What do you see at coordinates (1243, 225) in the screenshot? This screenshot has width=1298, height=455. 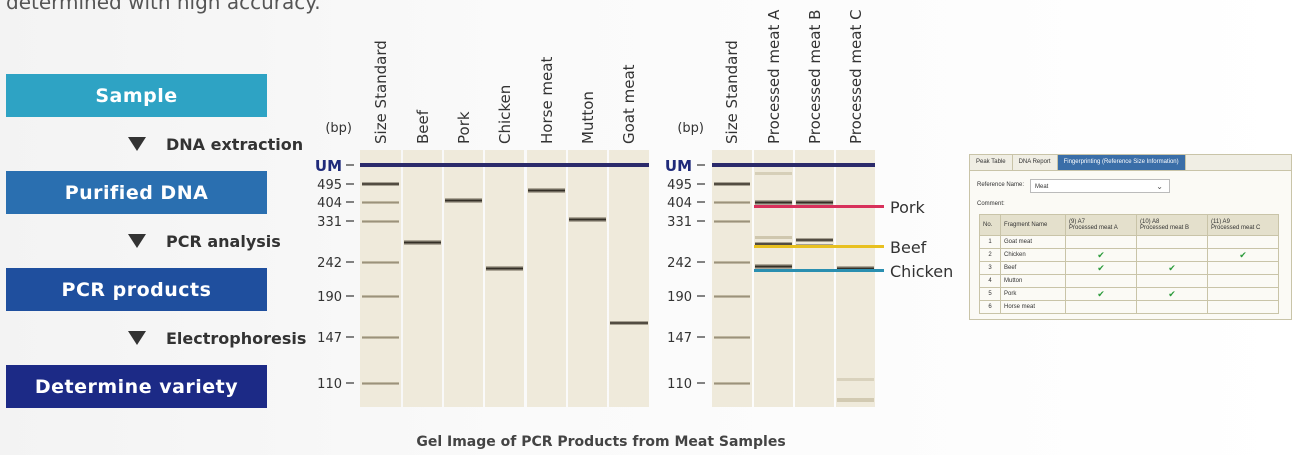 I see `column-header: (11) A9 Processed meat C` at bounding box center [1243, 225].